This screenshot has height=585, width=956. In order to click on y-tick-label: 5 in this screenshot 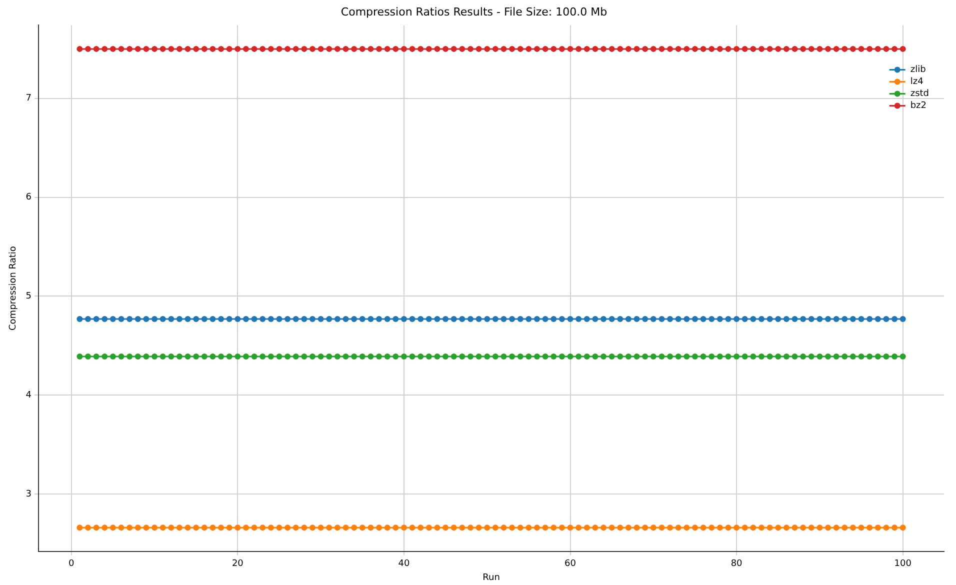, I will do `click(29, 297)`.